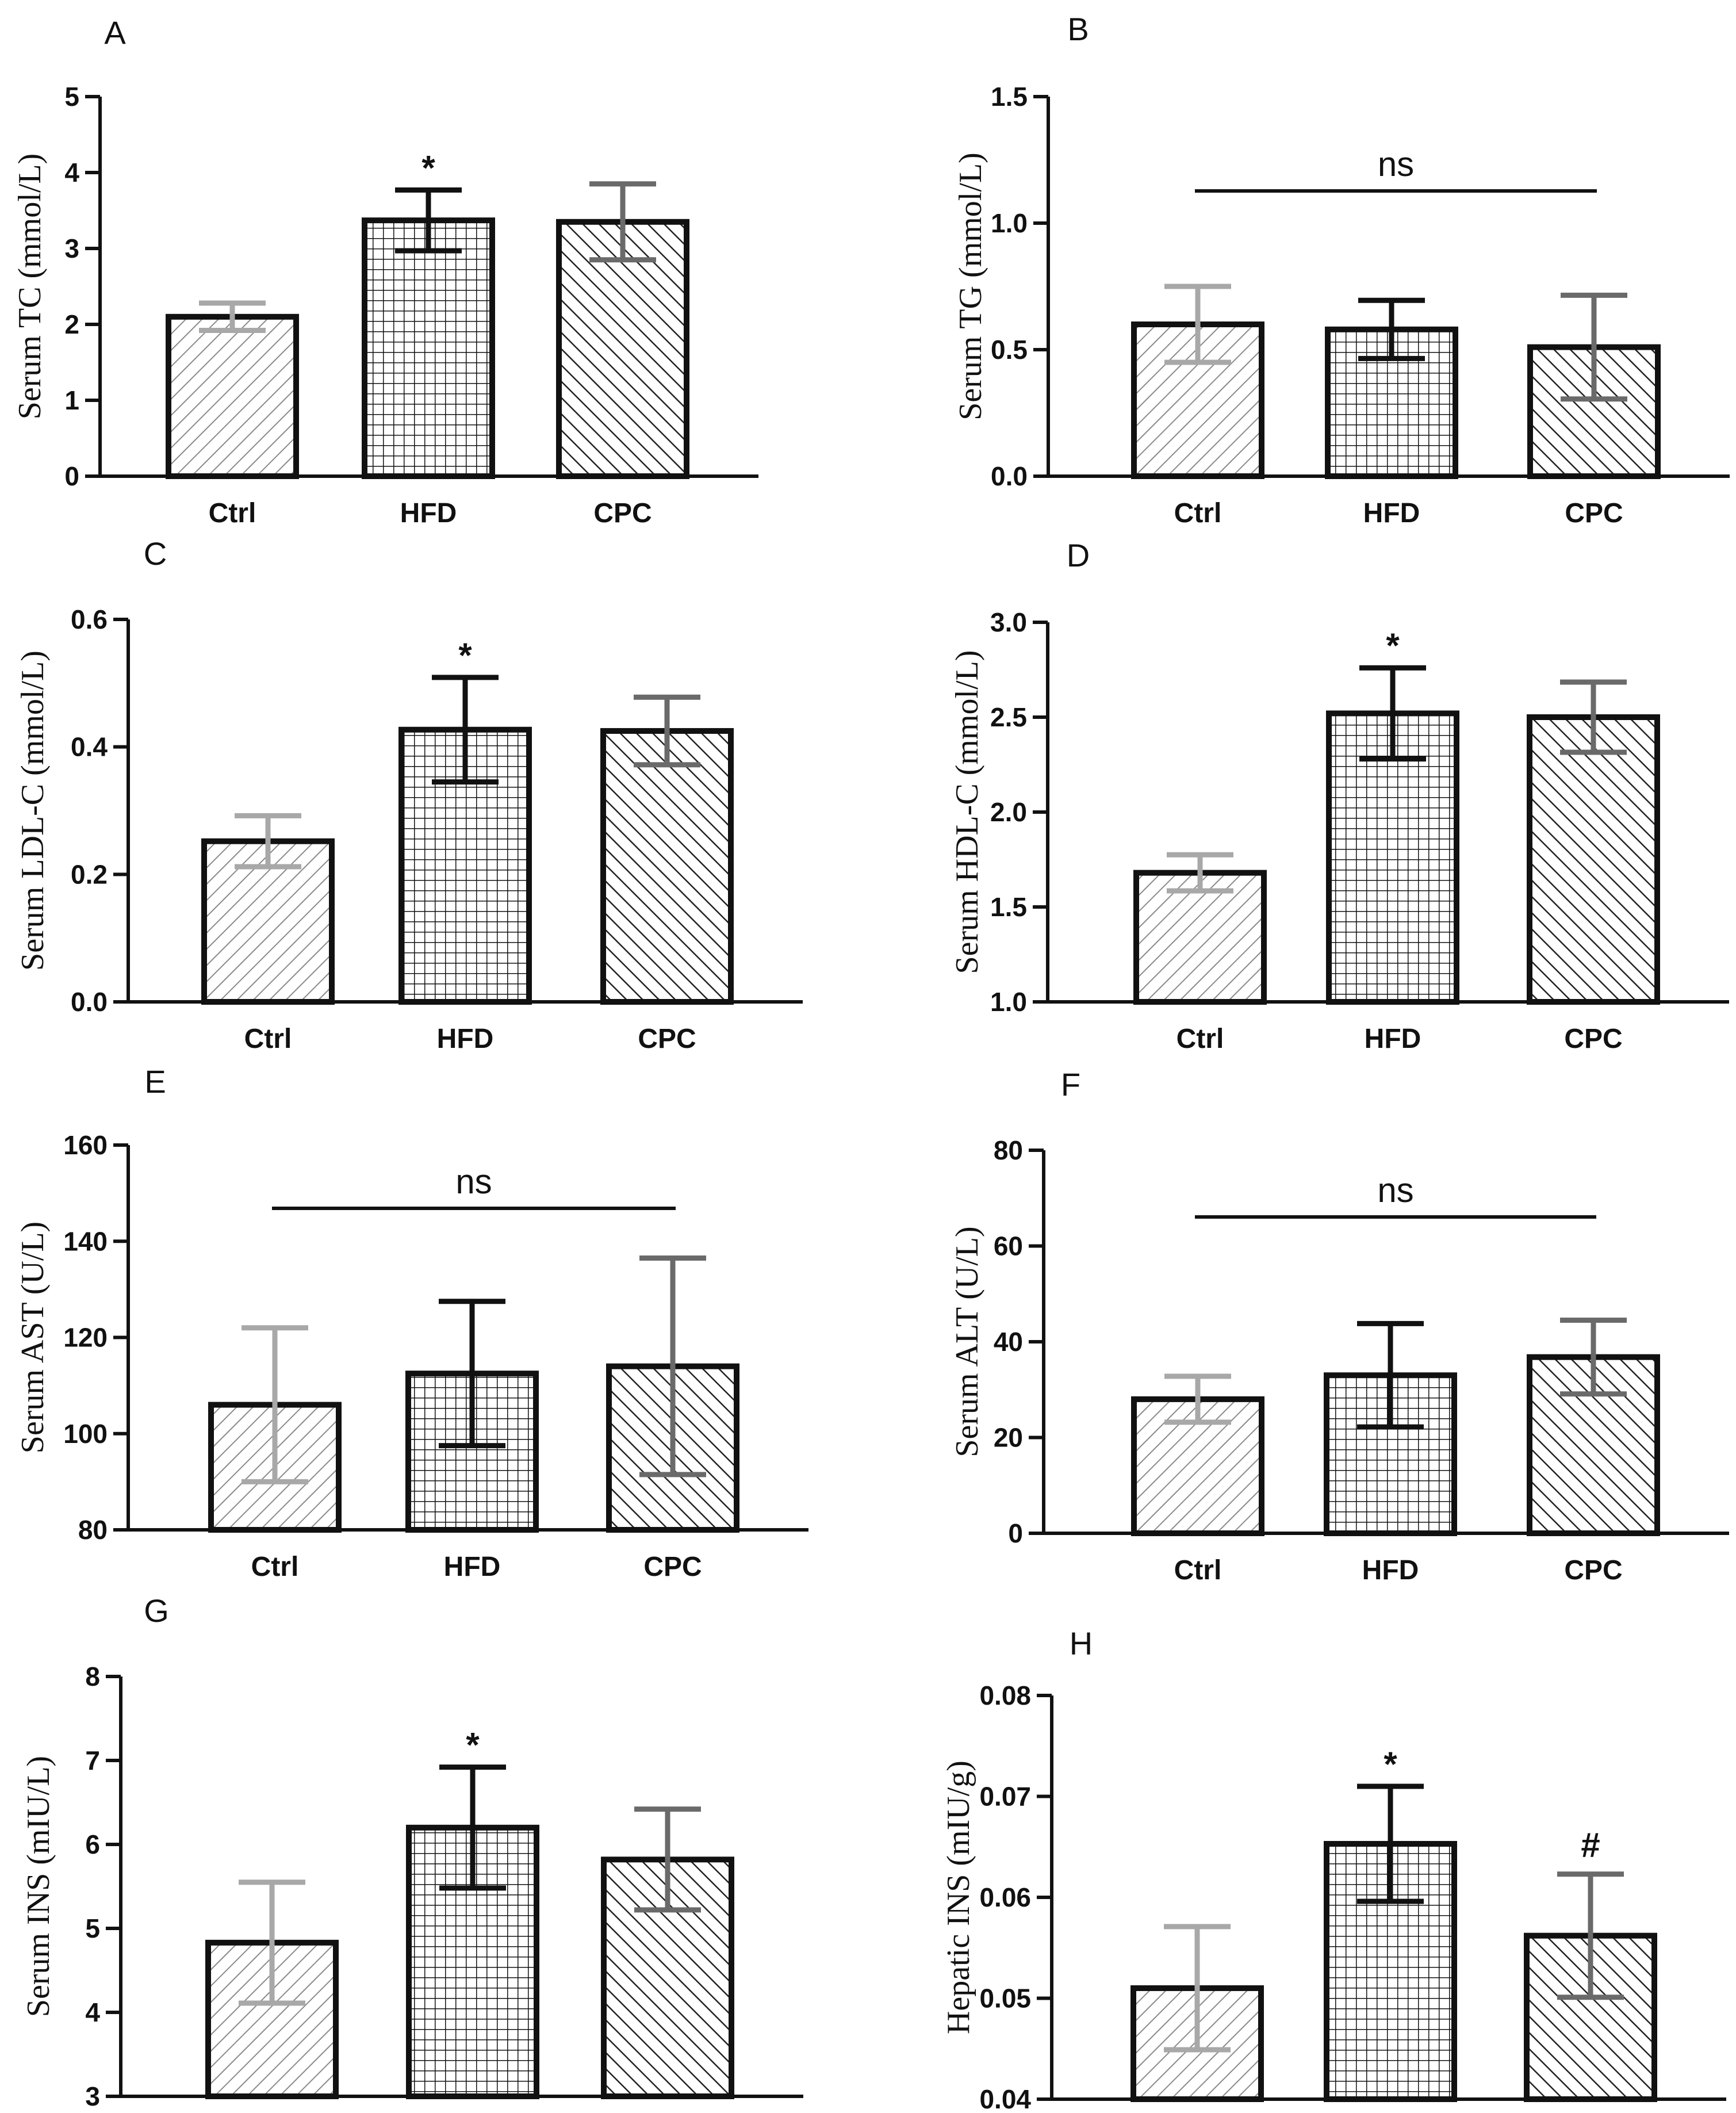 This screenshot has width=1736, height=2113. Describe the element at coordinates (232, 396) in the screenshot. I see `bar-ctrl` at that location.